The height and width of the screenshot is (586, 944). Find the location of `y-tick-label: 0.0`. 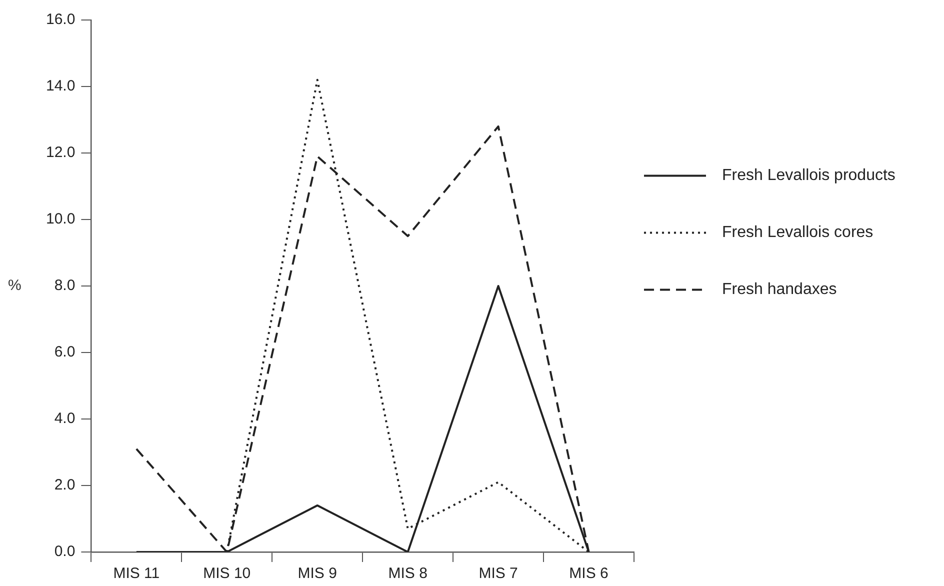

y-tick-label: 0.0 is located at coordinates (65, 551).